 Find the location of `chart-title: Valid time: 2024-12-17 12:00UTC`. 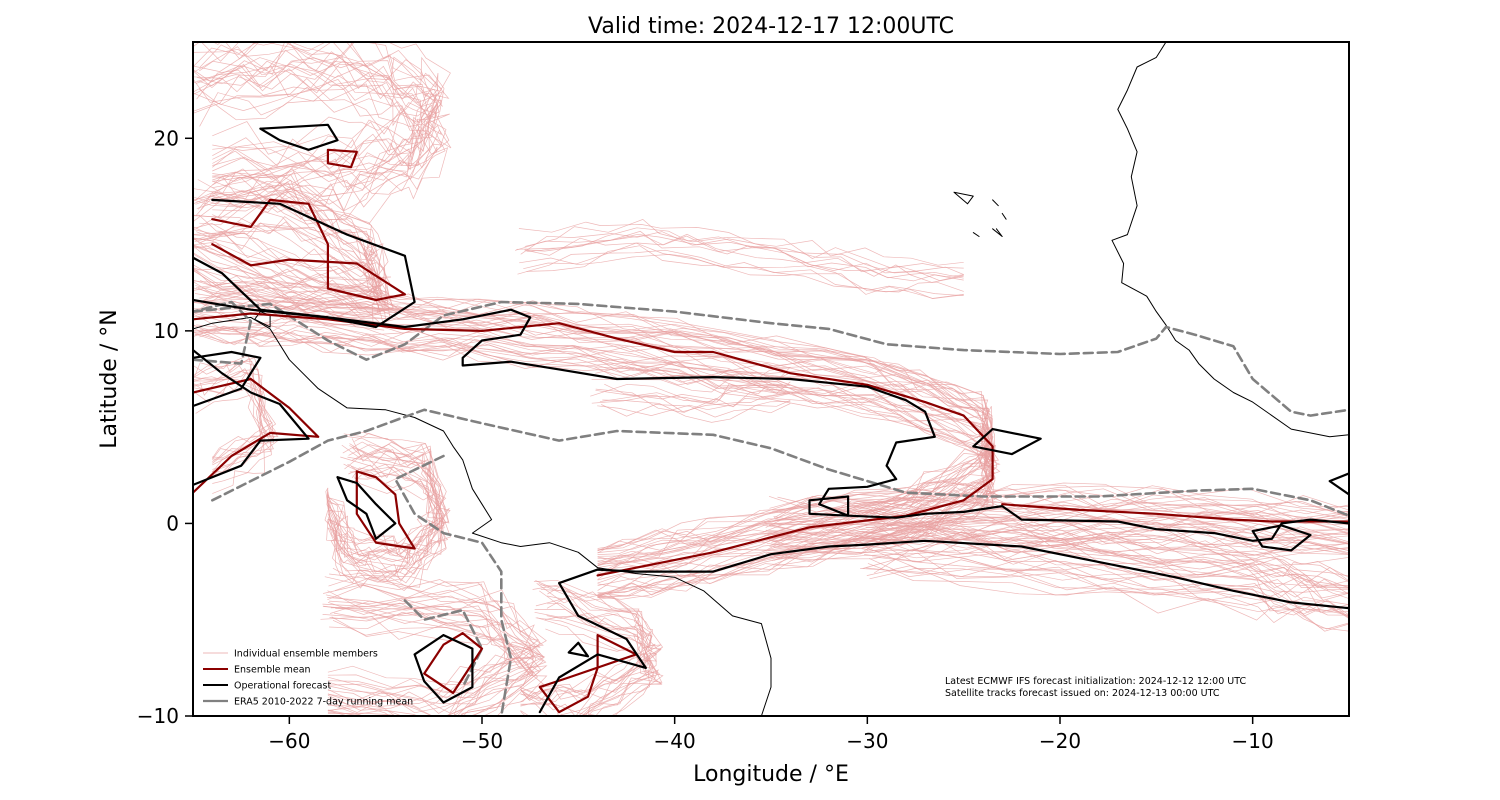

chart-title: Valid time: 2024-12-17 12:00UTC is located at coordinates (771, 26).